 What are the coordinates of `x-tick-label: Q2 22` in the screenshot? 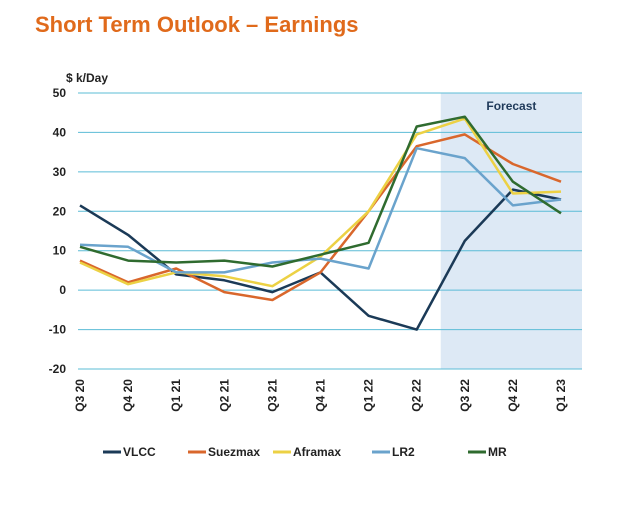 It's located at (417, 395).